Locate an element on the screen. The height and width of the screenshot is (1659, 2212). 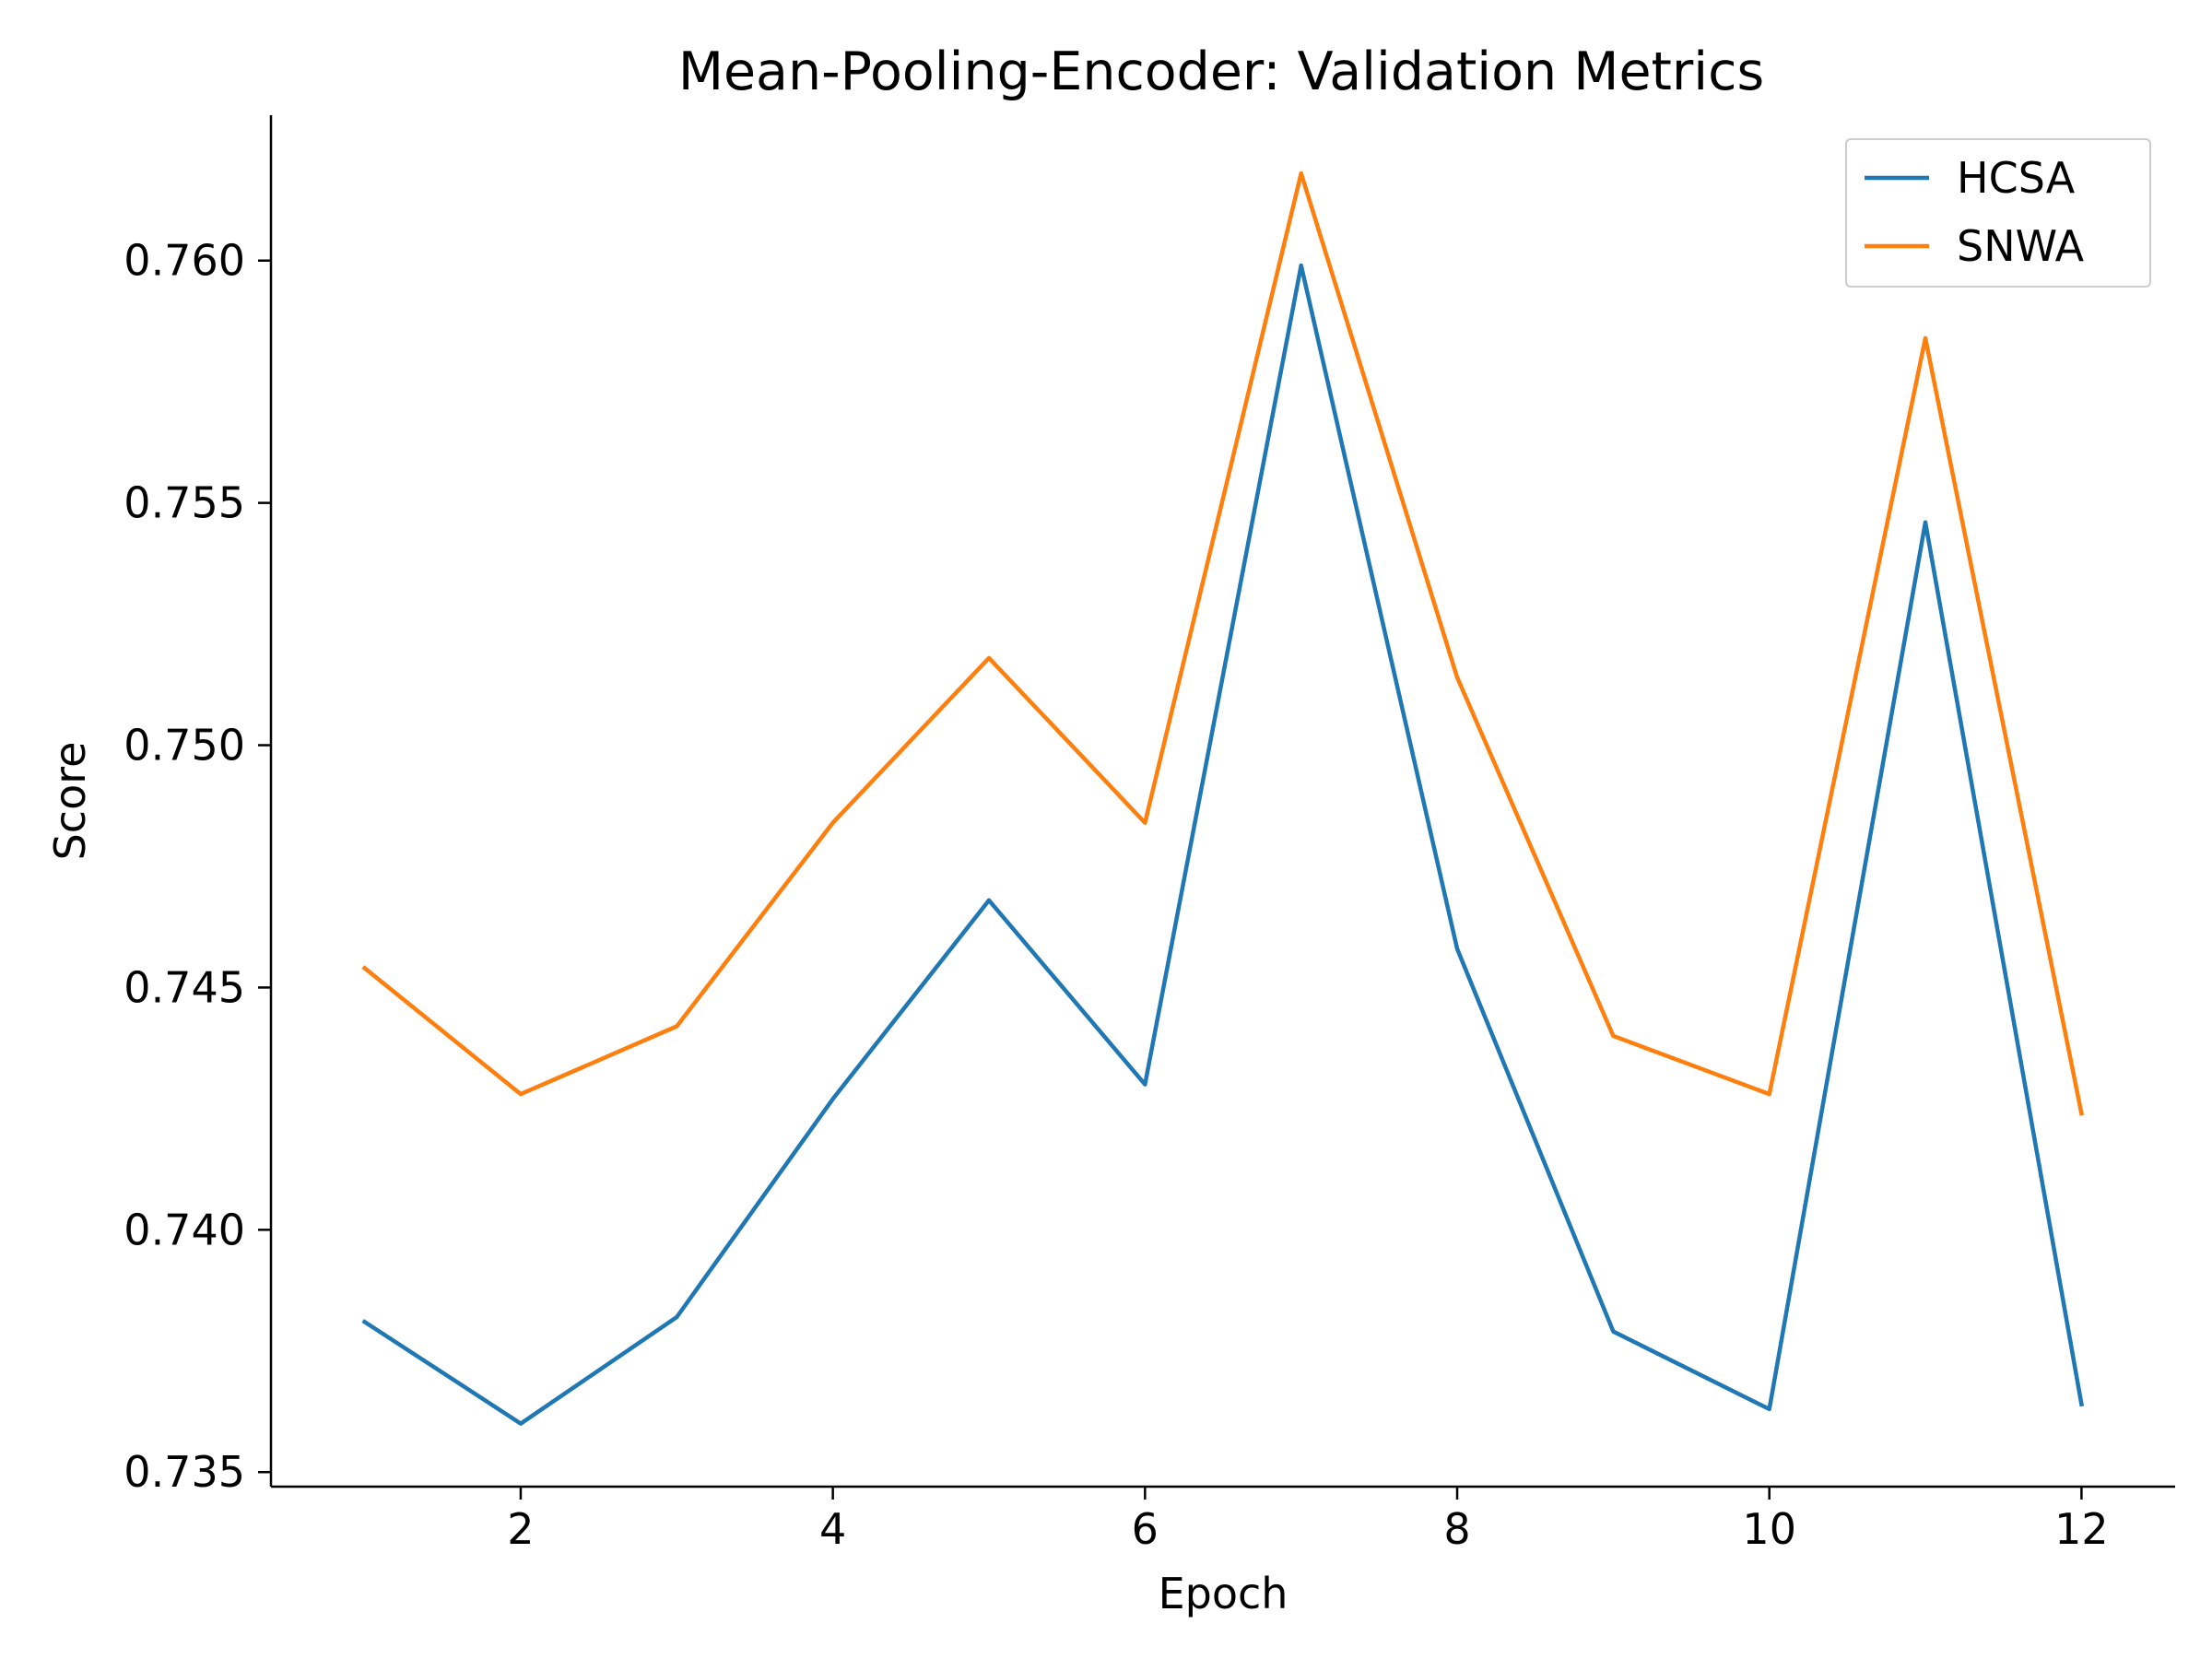
x-tick-label: 2 is located at coordinates (520, 1529).